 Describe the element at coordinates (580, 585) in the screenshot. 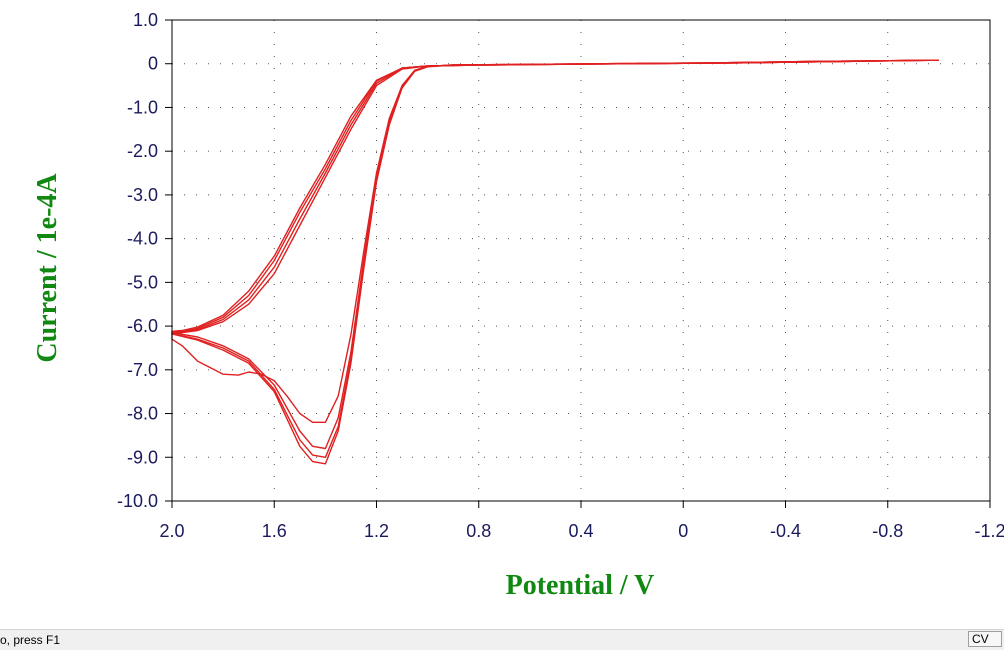

I see `x-axis-title: Potential / V` at that location.